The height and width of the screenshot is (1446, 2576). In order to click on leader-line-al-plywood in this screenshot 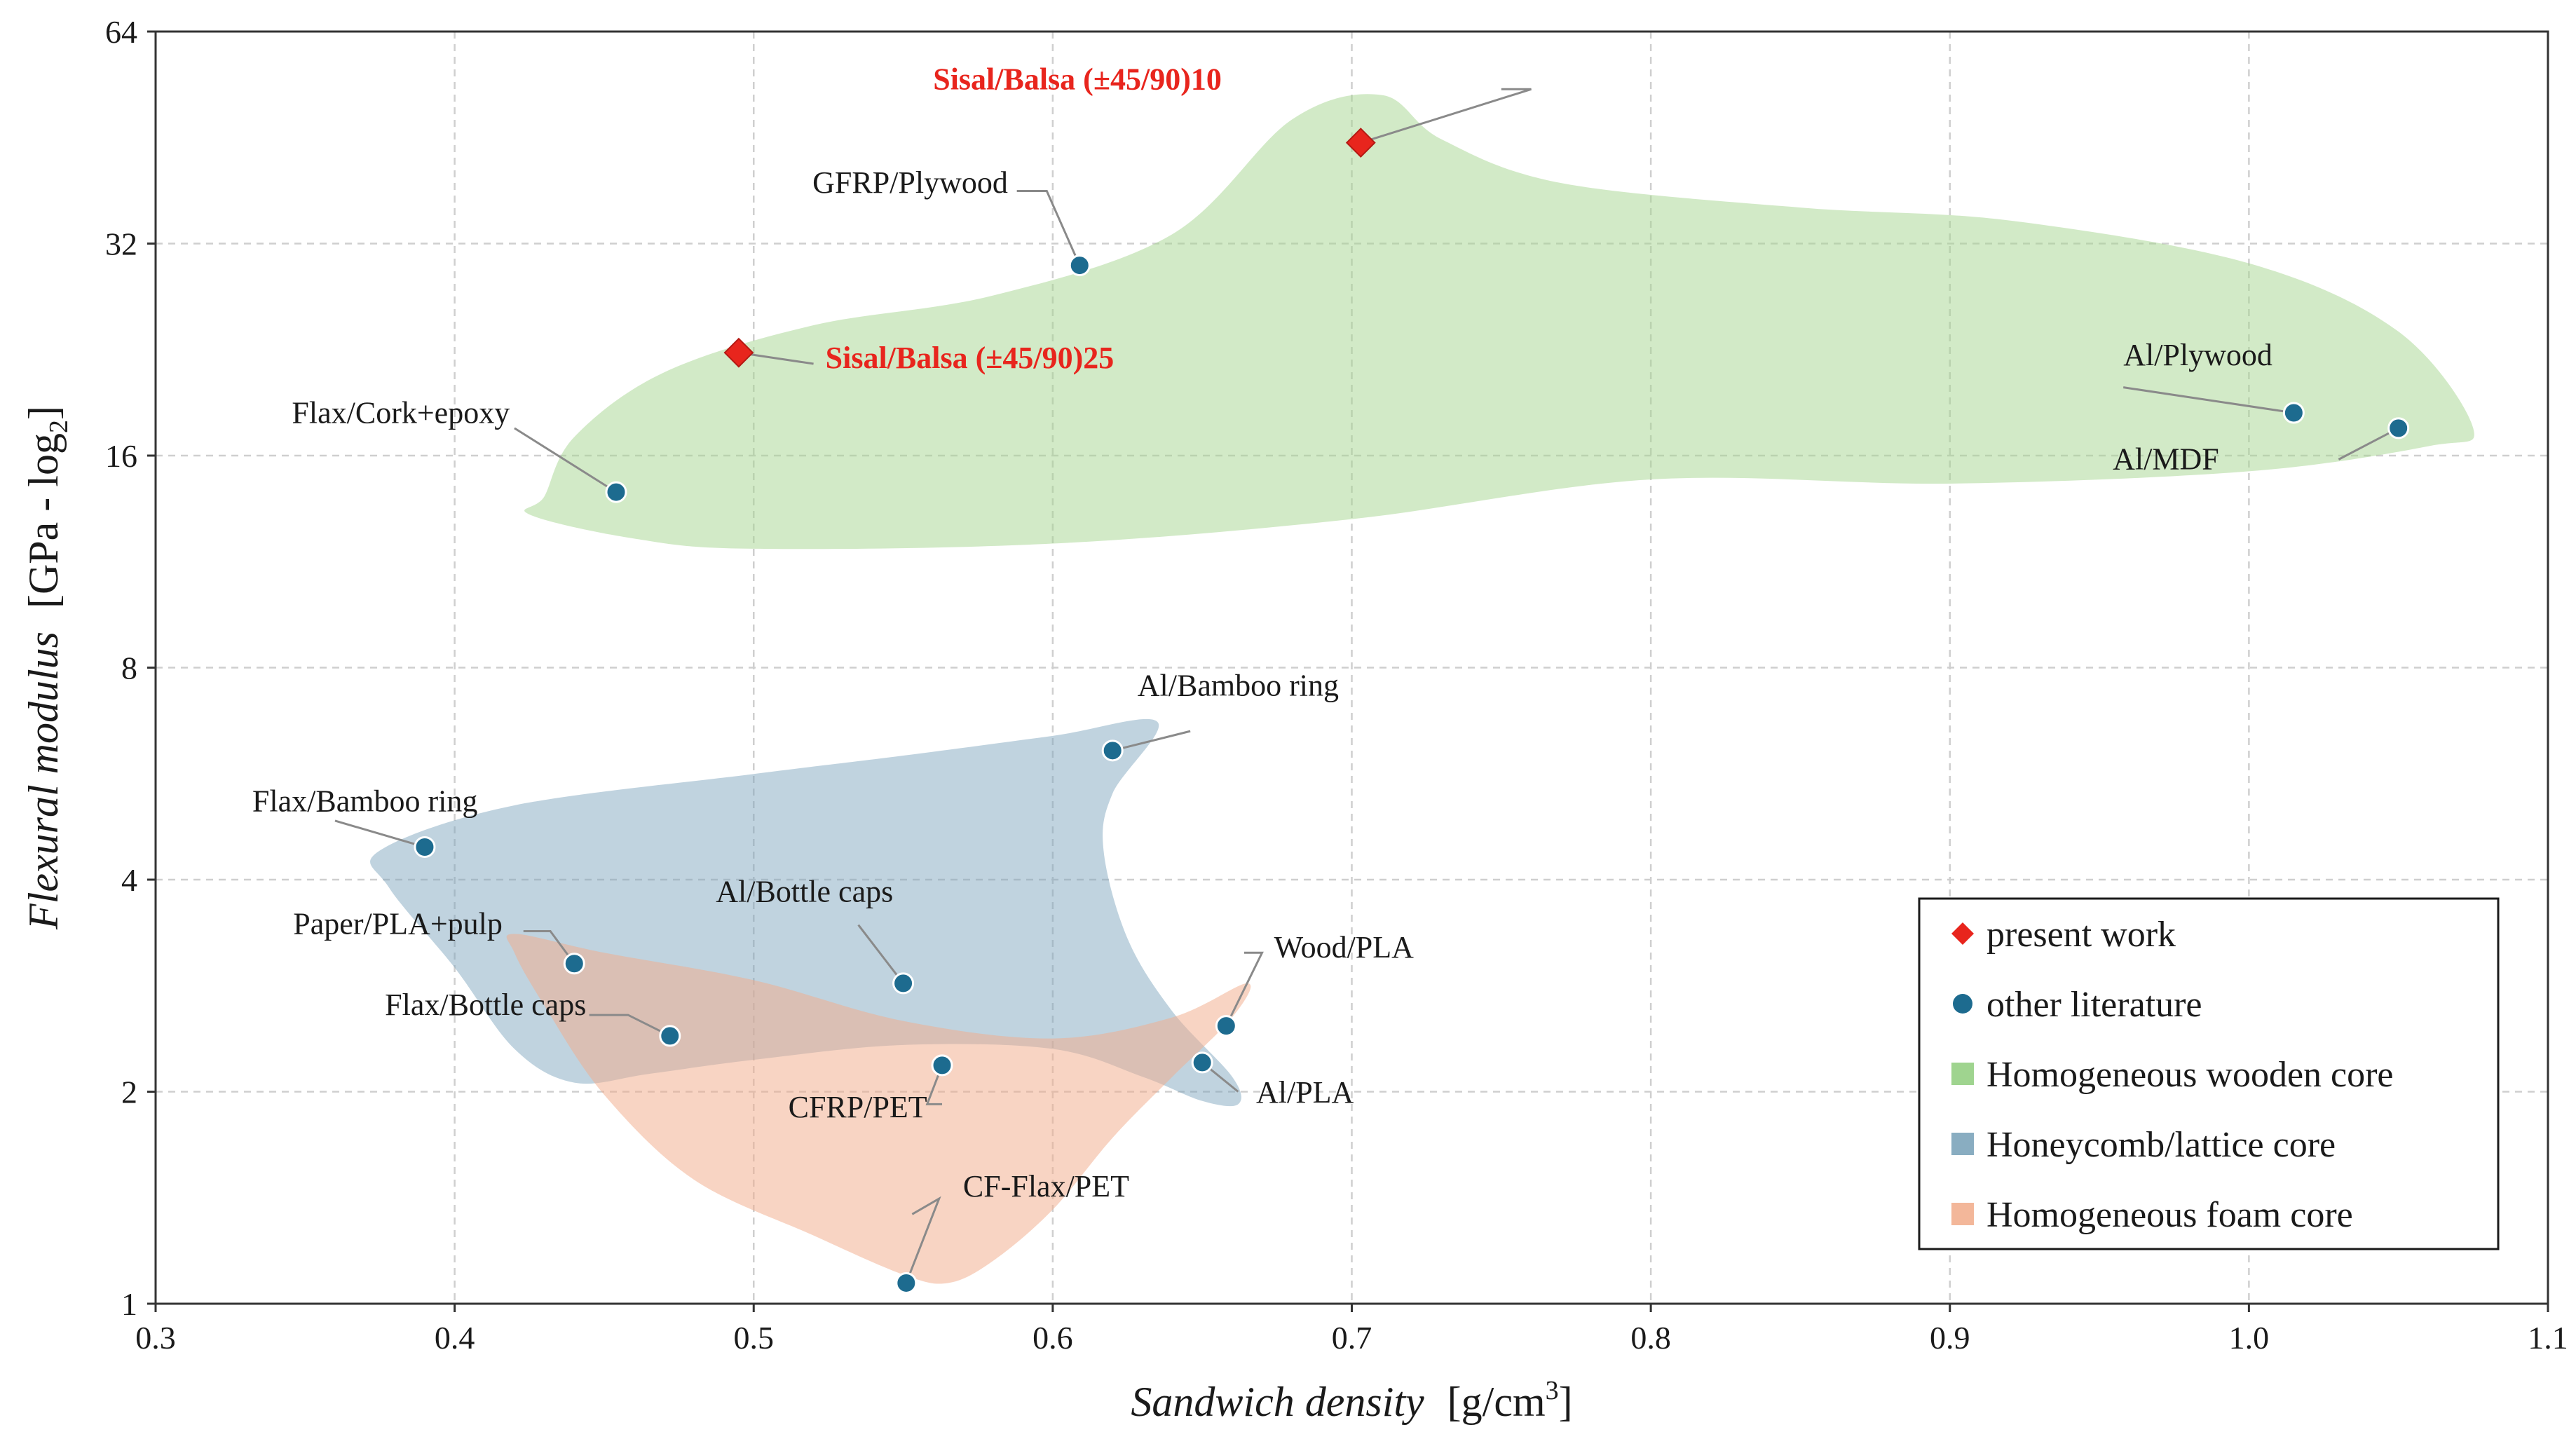, I will do `click(2208, 400)`.